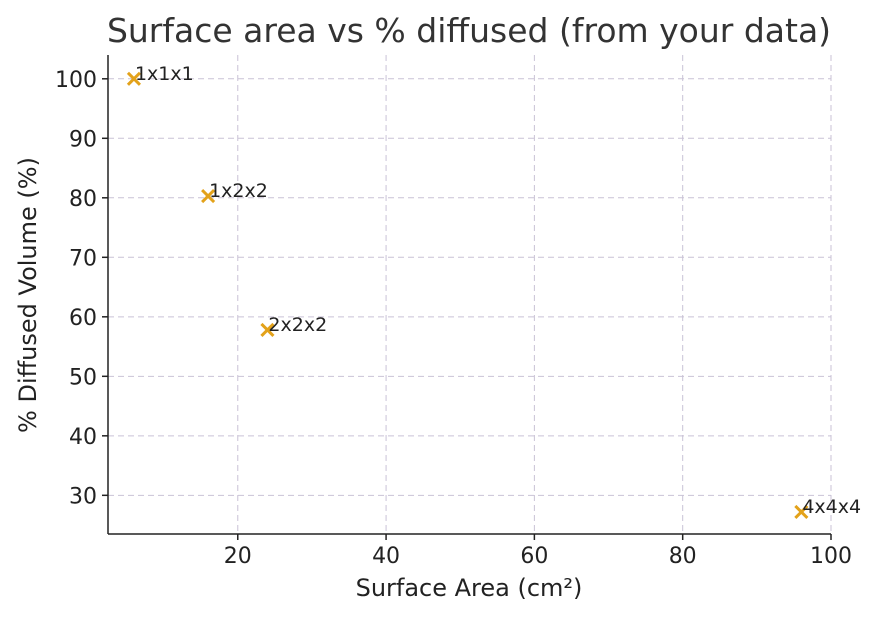 Image resolution: width=880 pixels, height=618 pixels. What do you see at coordinates (238, 556) in the screenshot?
I see `x-tick-label: 20` at bounding box center [238, 556].